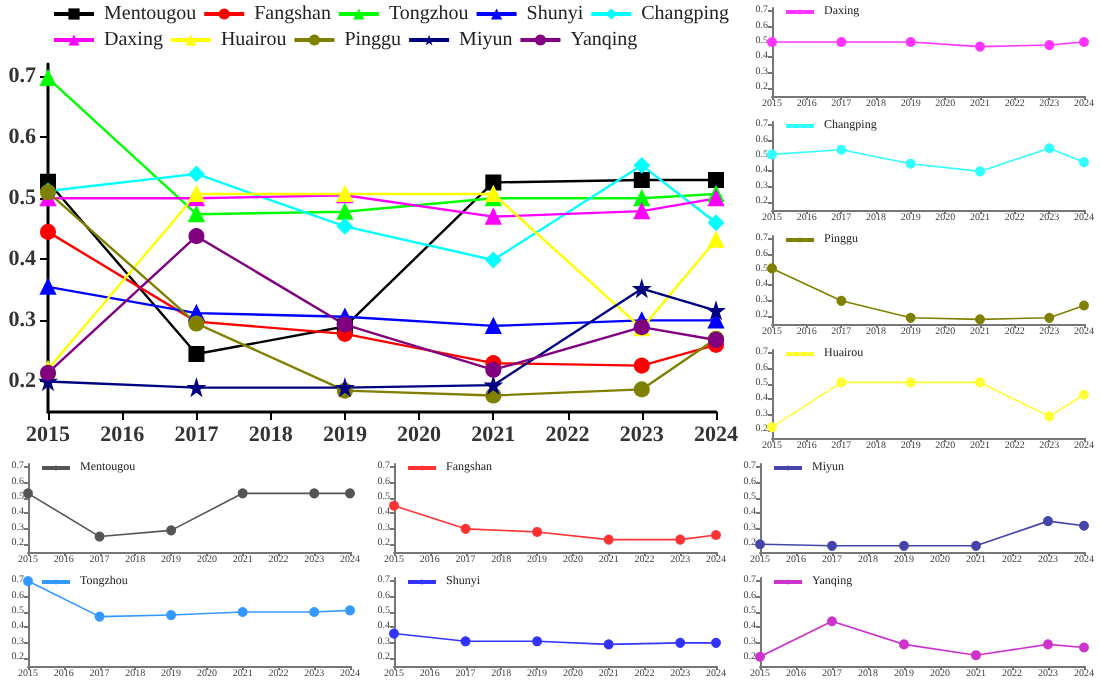 The image size is (1100, 684). Describe the element at coordinates (685, 14) in the screenshot. I see `legend-label: Changping` at that location.